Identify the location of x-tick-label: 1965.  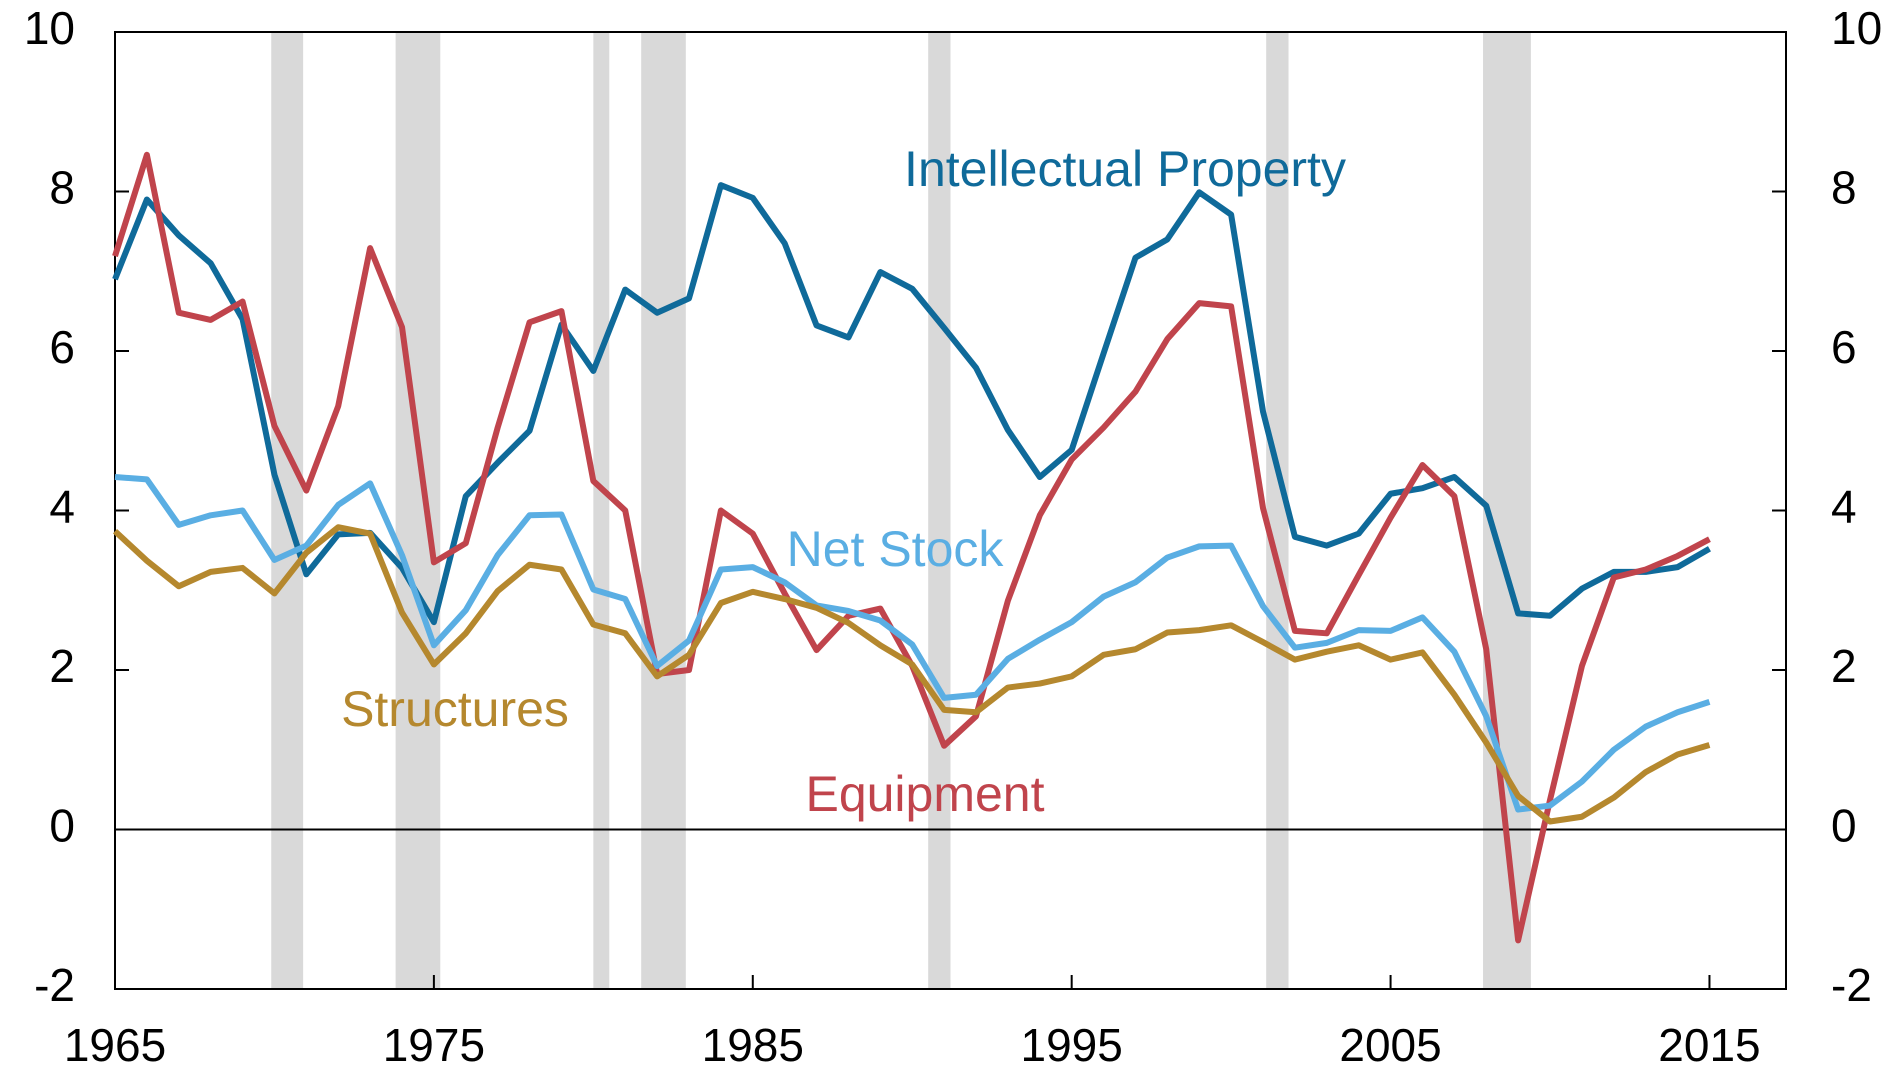
(115, 1045).